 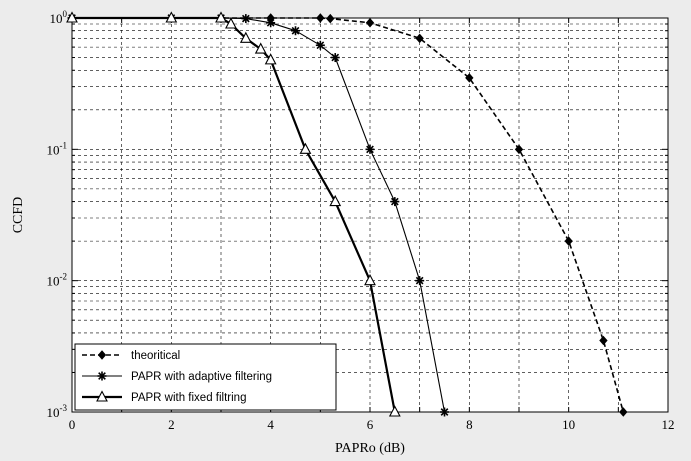 I want to click on x-tick-label: 6, so click(x=370, y=424).